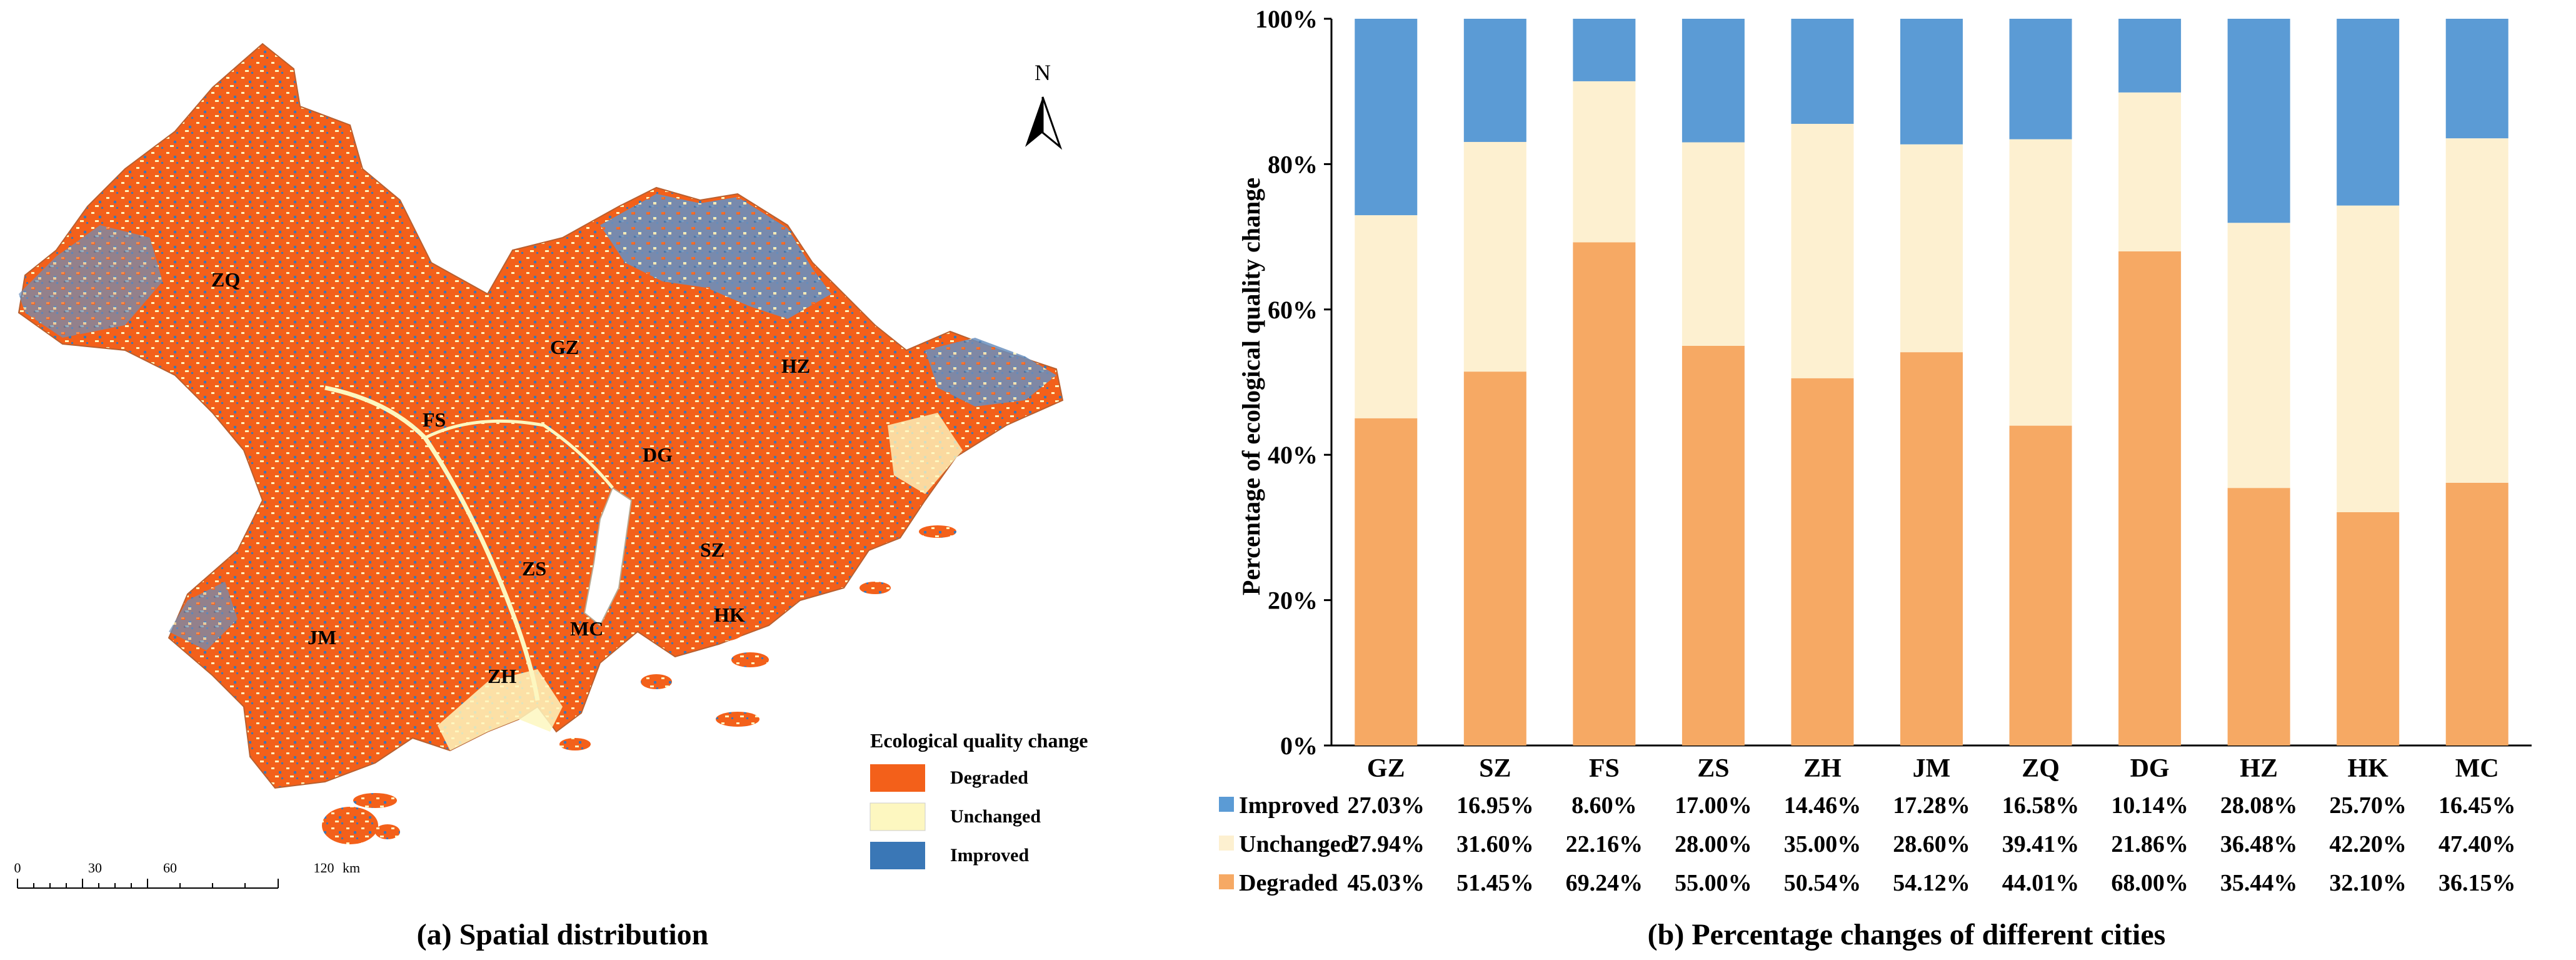 The height and width of the screenshot is (960, 2576). Describe the element at coordinates (1043, 72) in the screenshot. I see `north-label: N` at that location.